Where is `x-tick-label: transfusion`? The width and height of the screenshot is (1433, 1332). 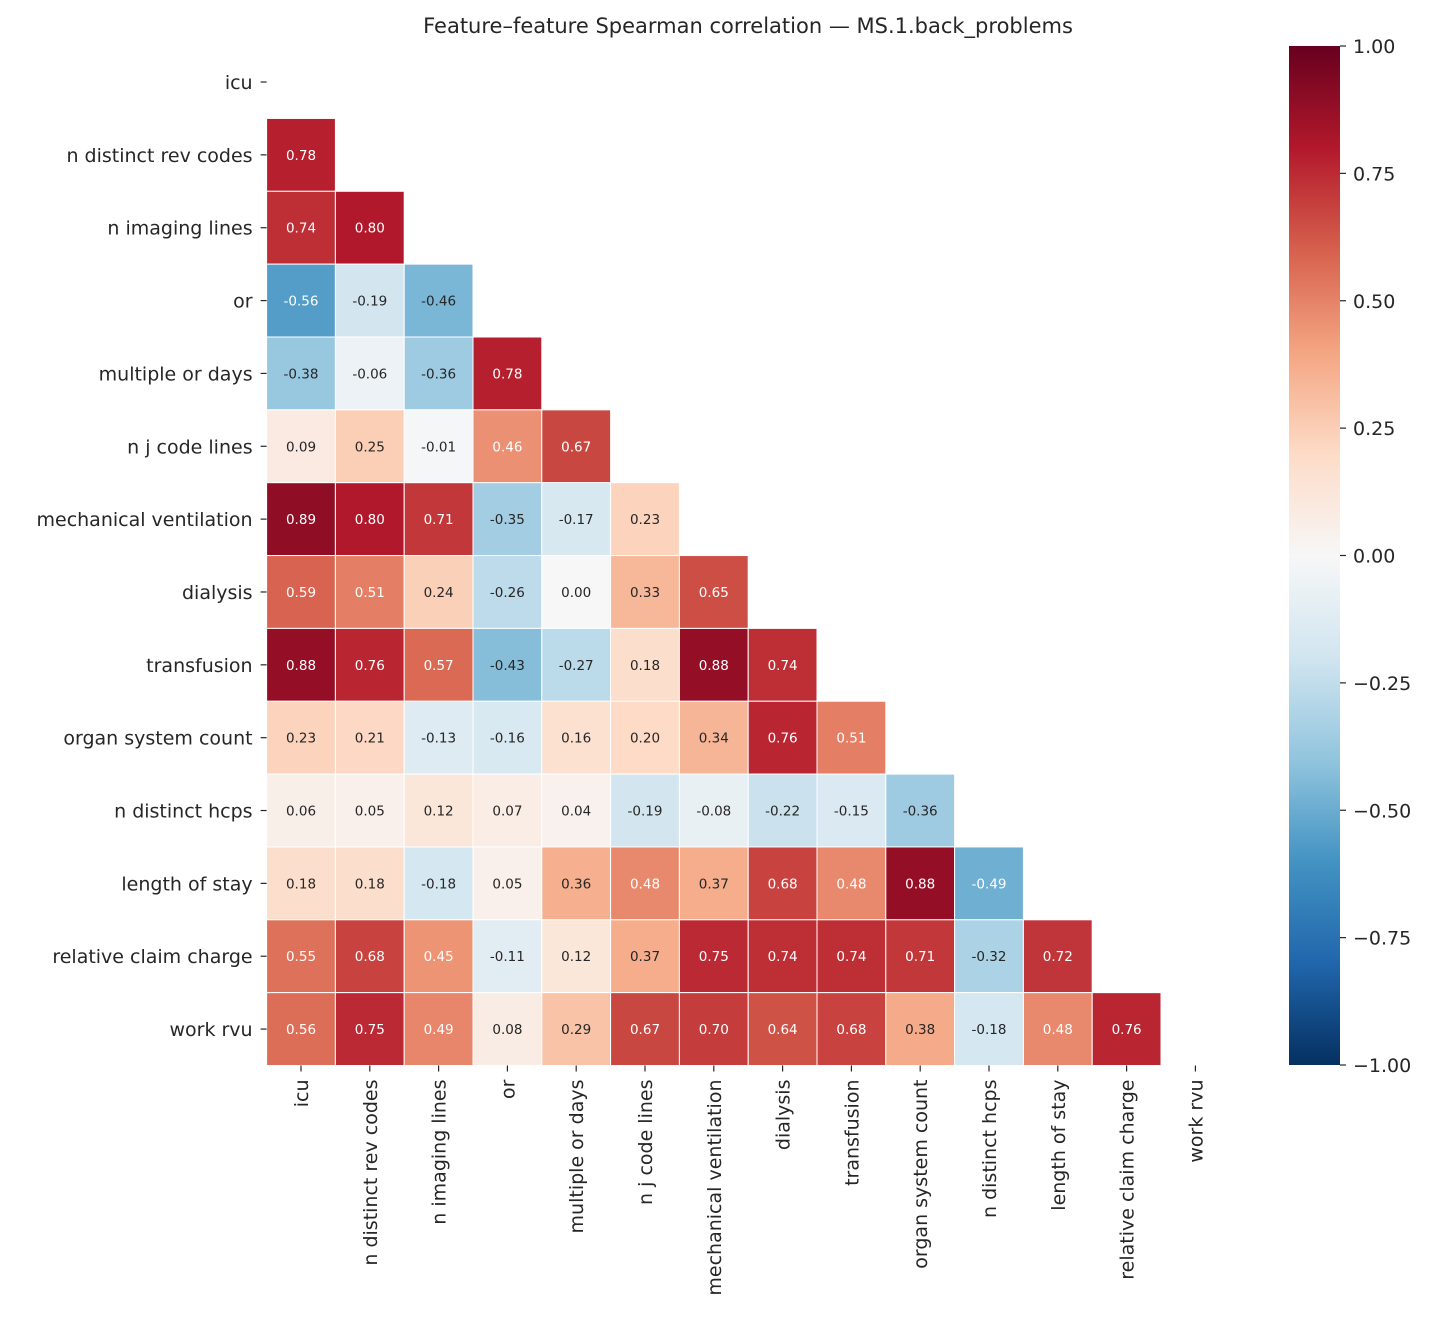 x-tick-label: transfusion is located at coordinates (852, 1133).